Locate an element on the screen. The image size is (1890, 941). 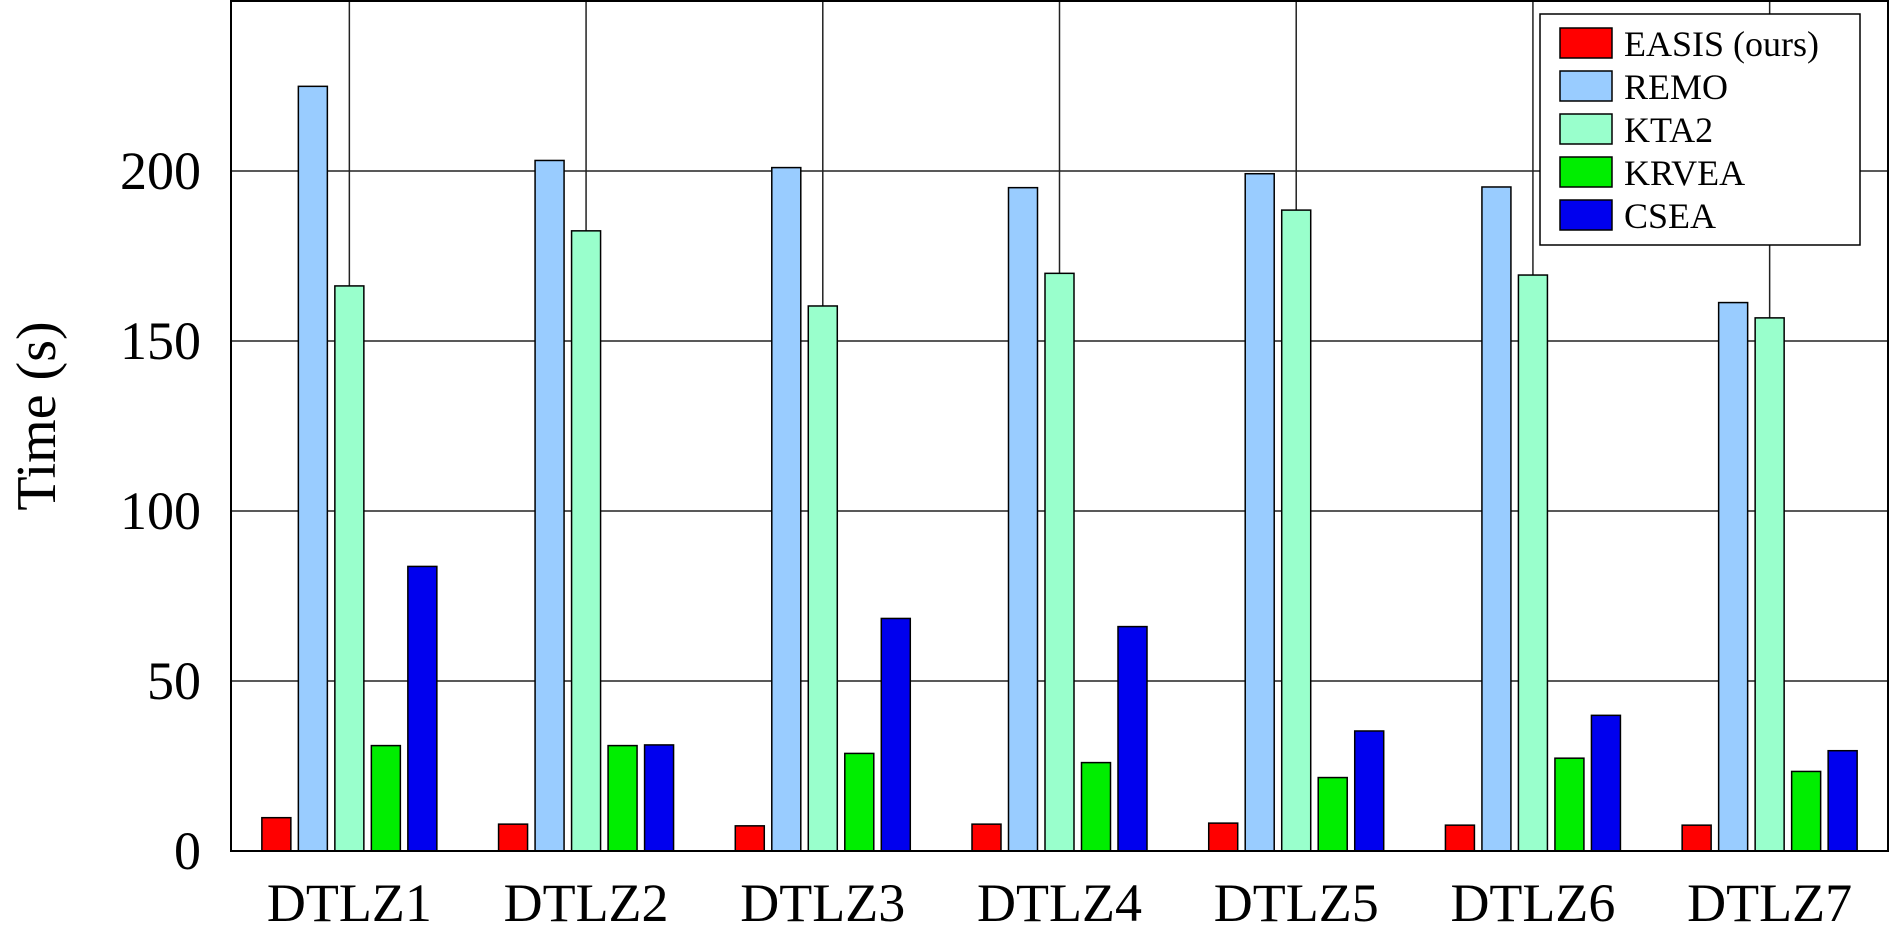
y-tick-label: 200 is located at coordinates (160, 171).